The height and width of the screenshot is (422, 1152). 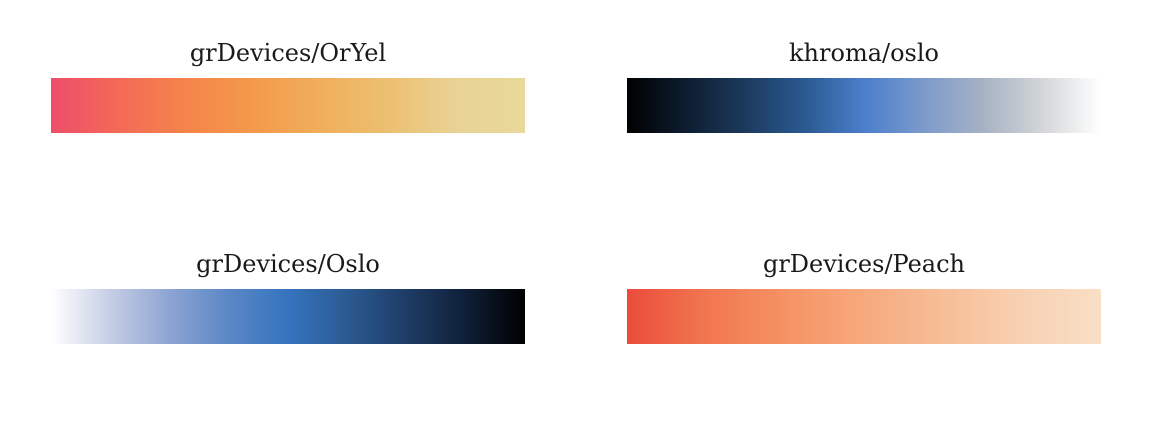 I want to click on palette-title: grDevices/Peach, so click(x=864, y=264).